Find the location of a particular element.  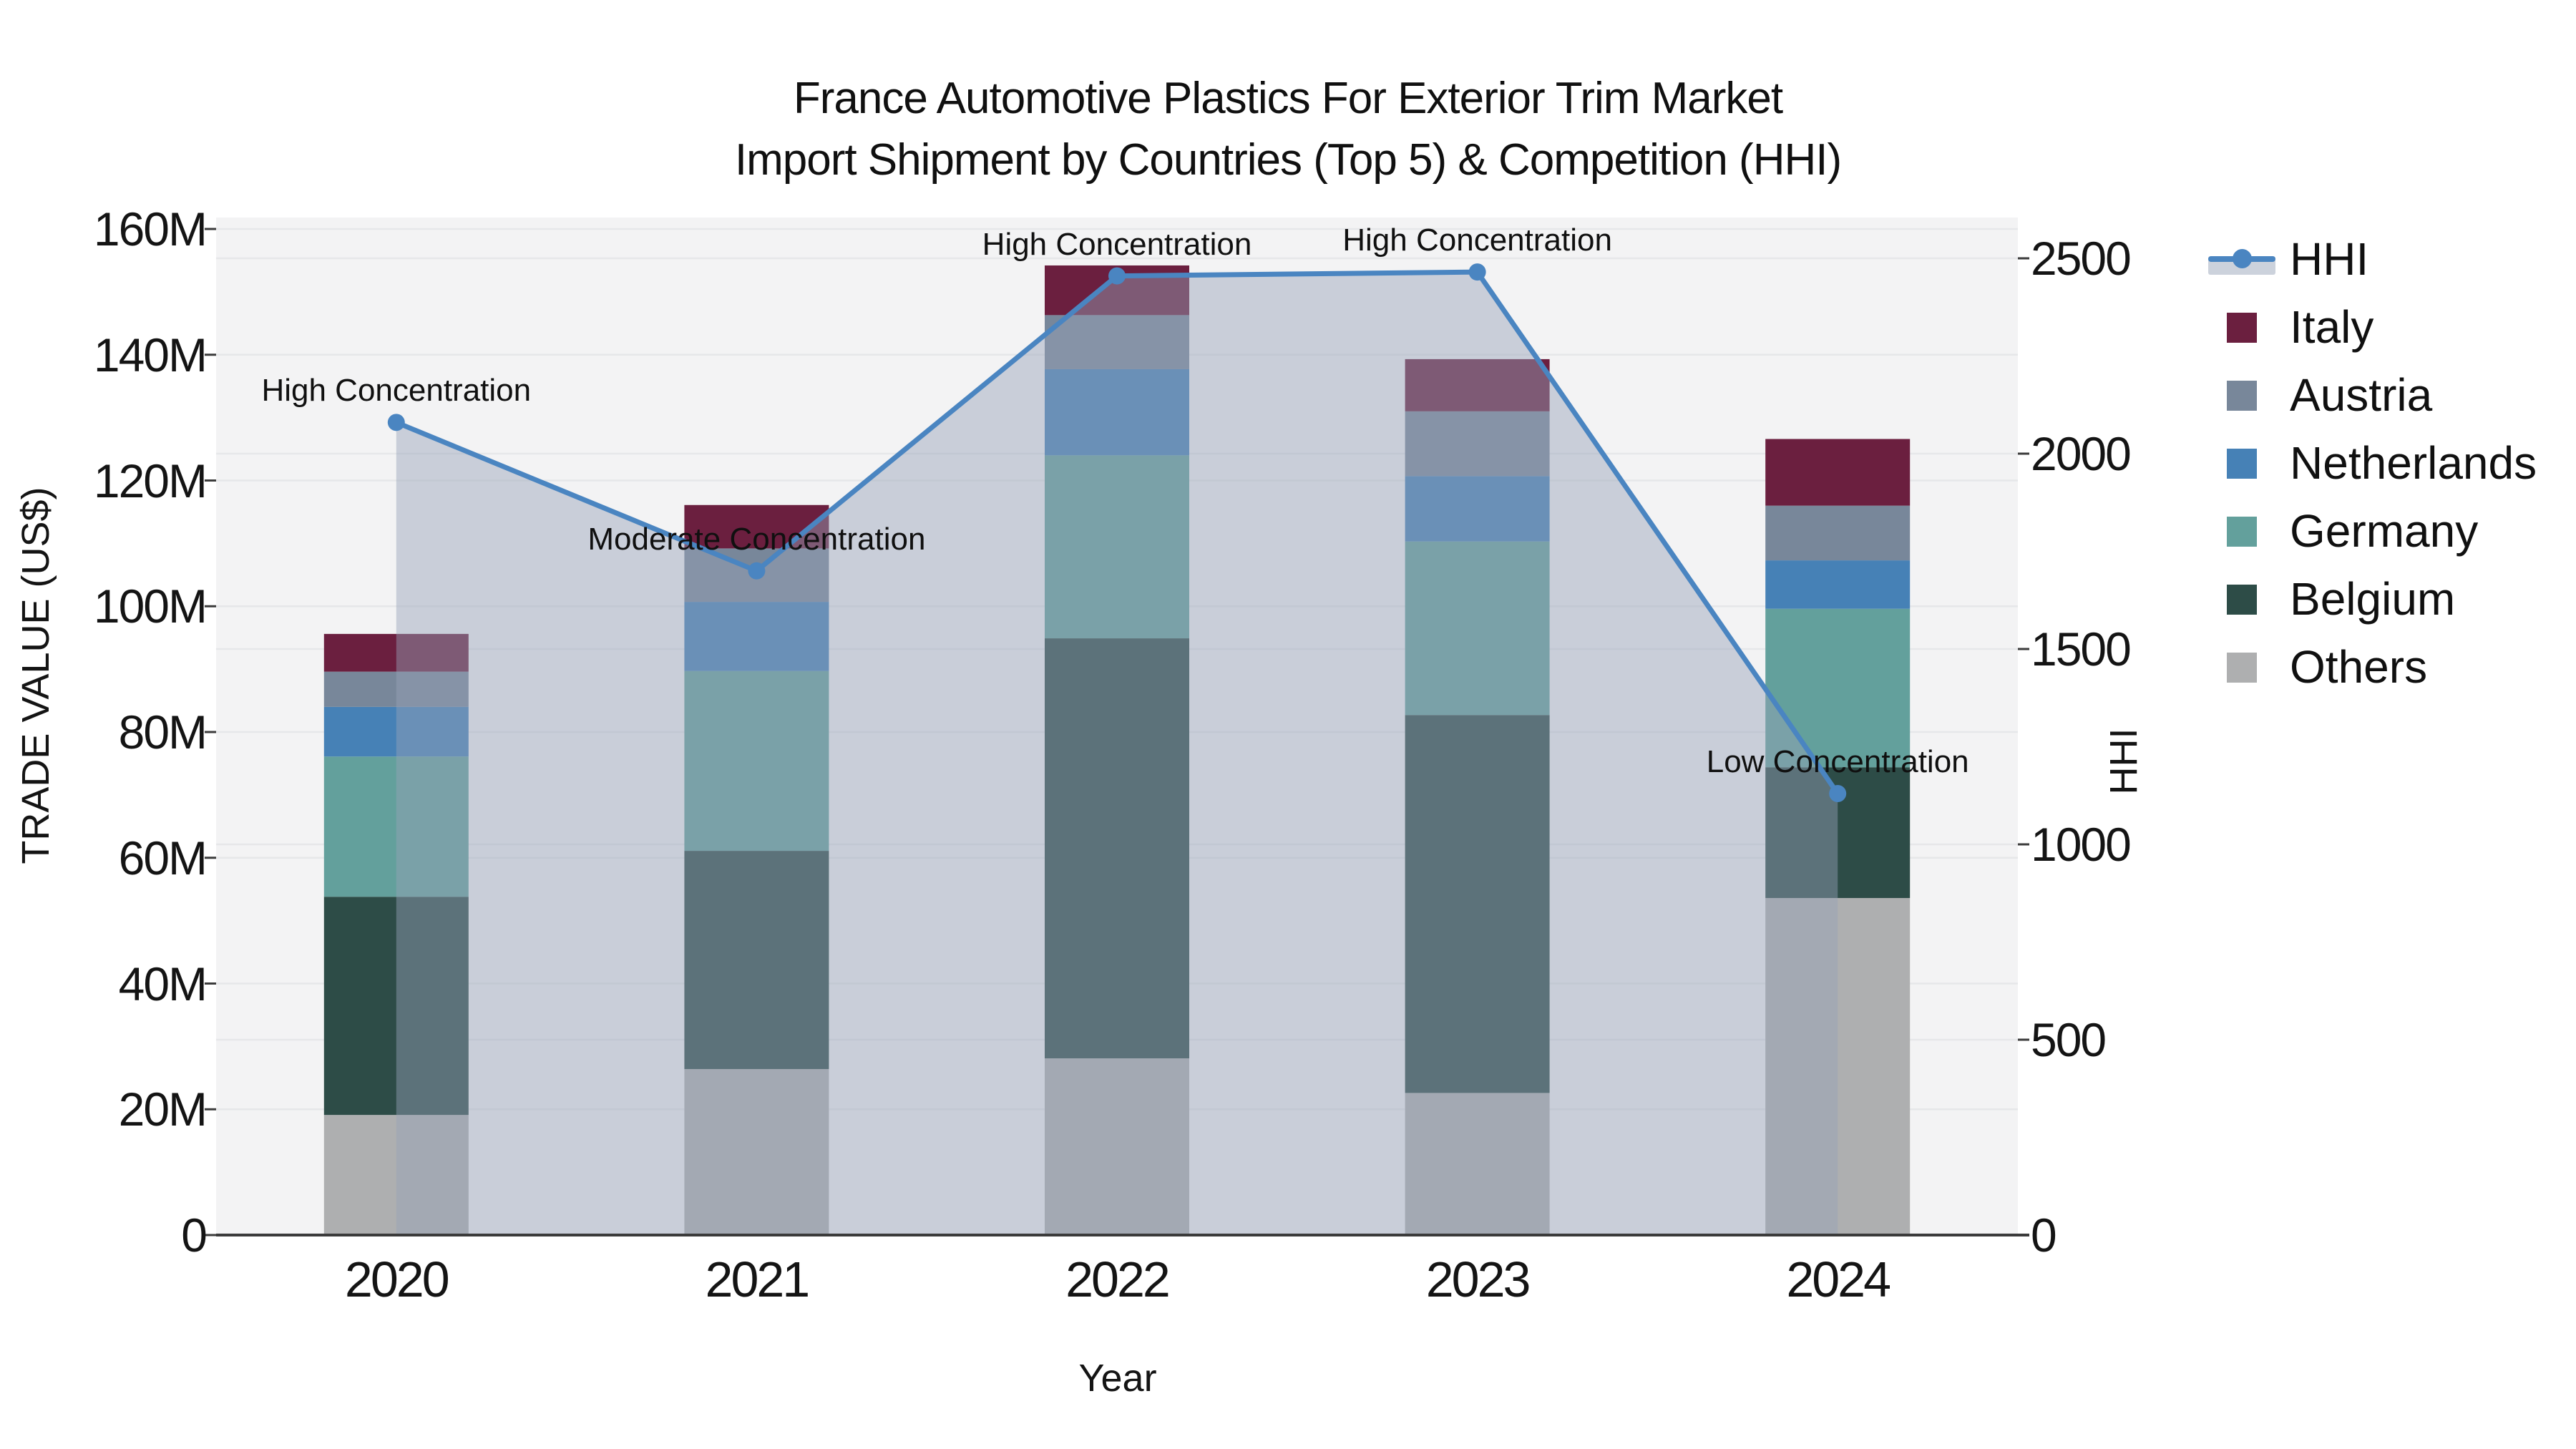

bar-segment-2023-italy is located at coordinates (1478, 384).